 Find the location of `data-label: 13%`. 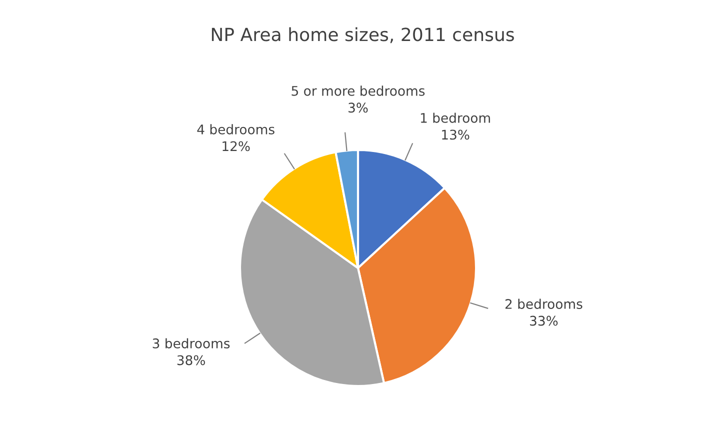

data-label: 13% is located at coordinates (456, 135).